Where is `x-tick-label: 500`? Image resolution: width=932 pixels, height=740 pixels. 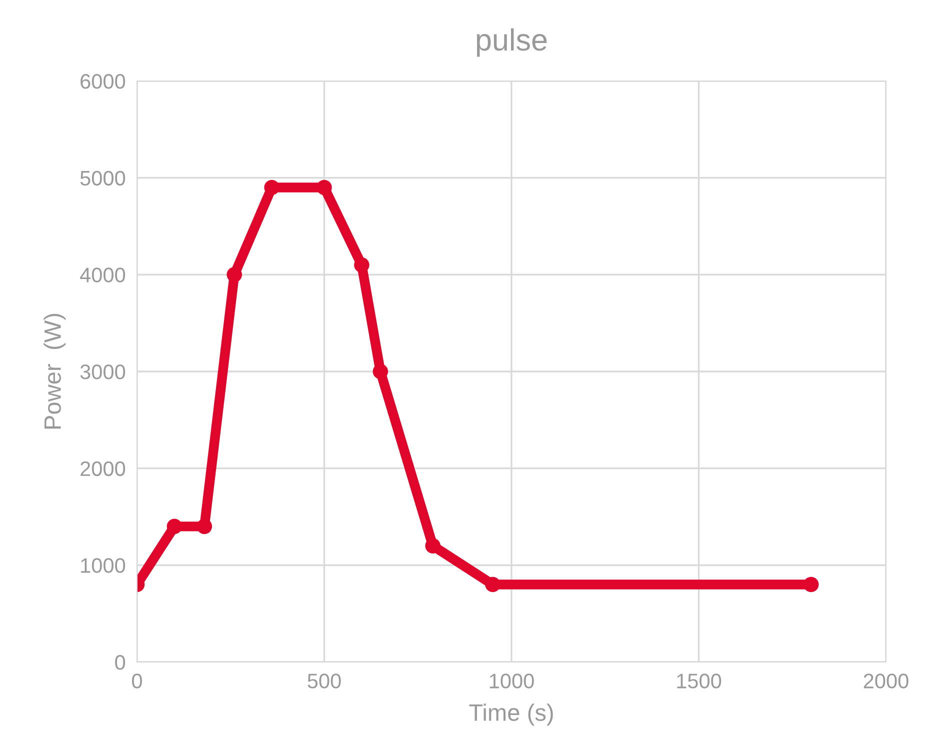
x-tick-label: 500 is located at coordinates (324, 681).